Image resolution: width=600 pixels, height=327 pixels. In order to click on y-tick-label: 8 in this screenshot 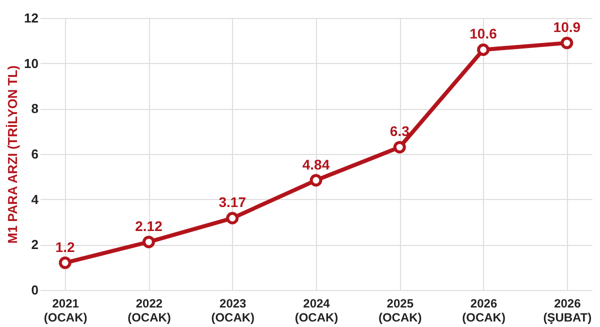, I will do `click(34, 108)`.